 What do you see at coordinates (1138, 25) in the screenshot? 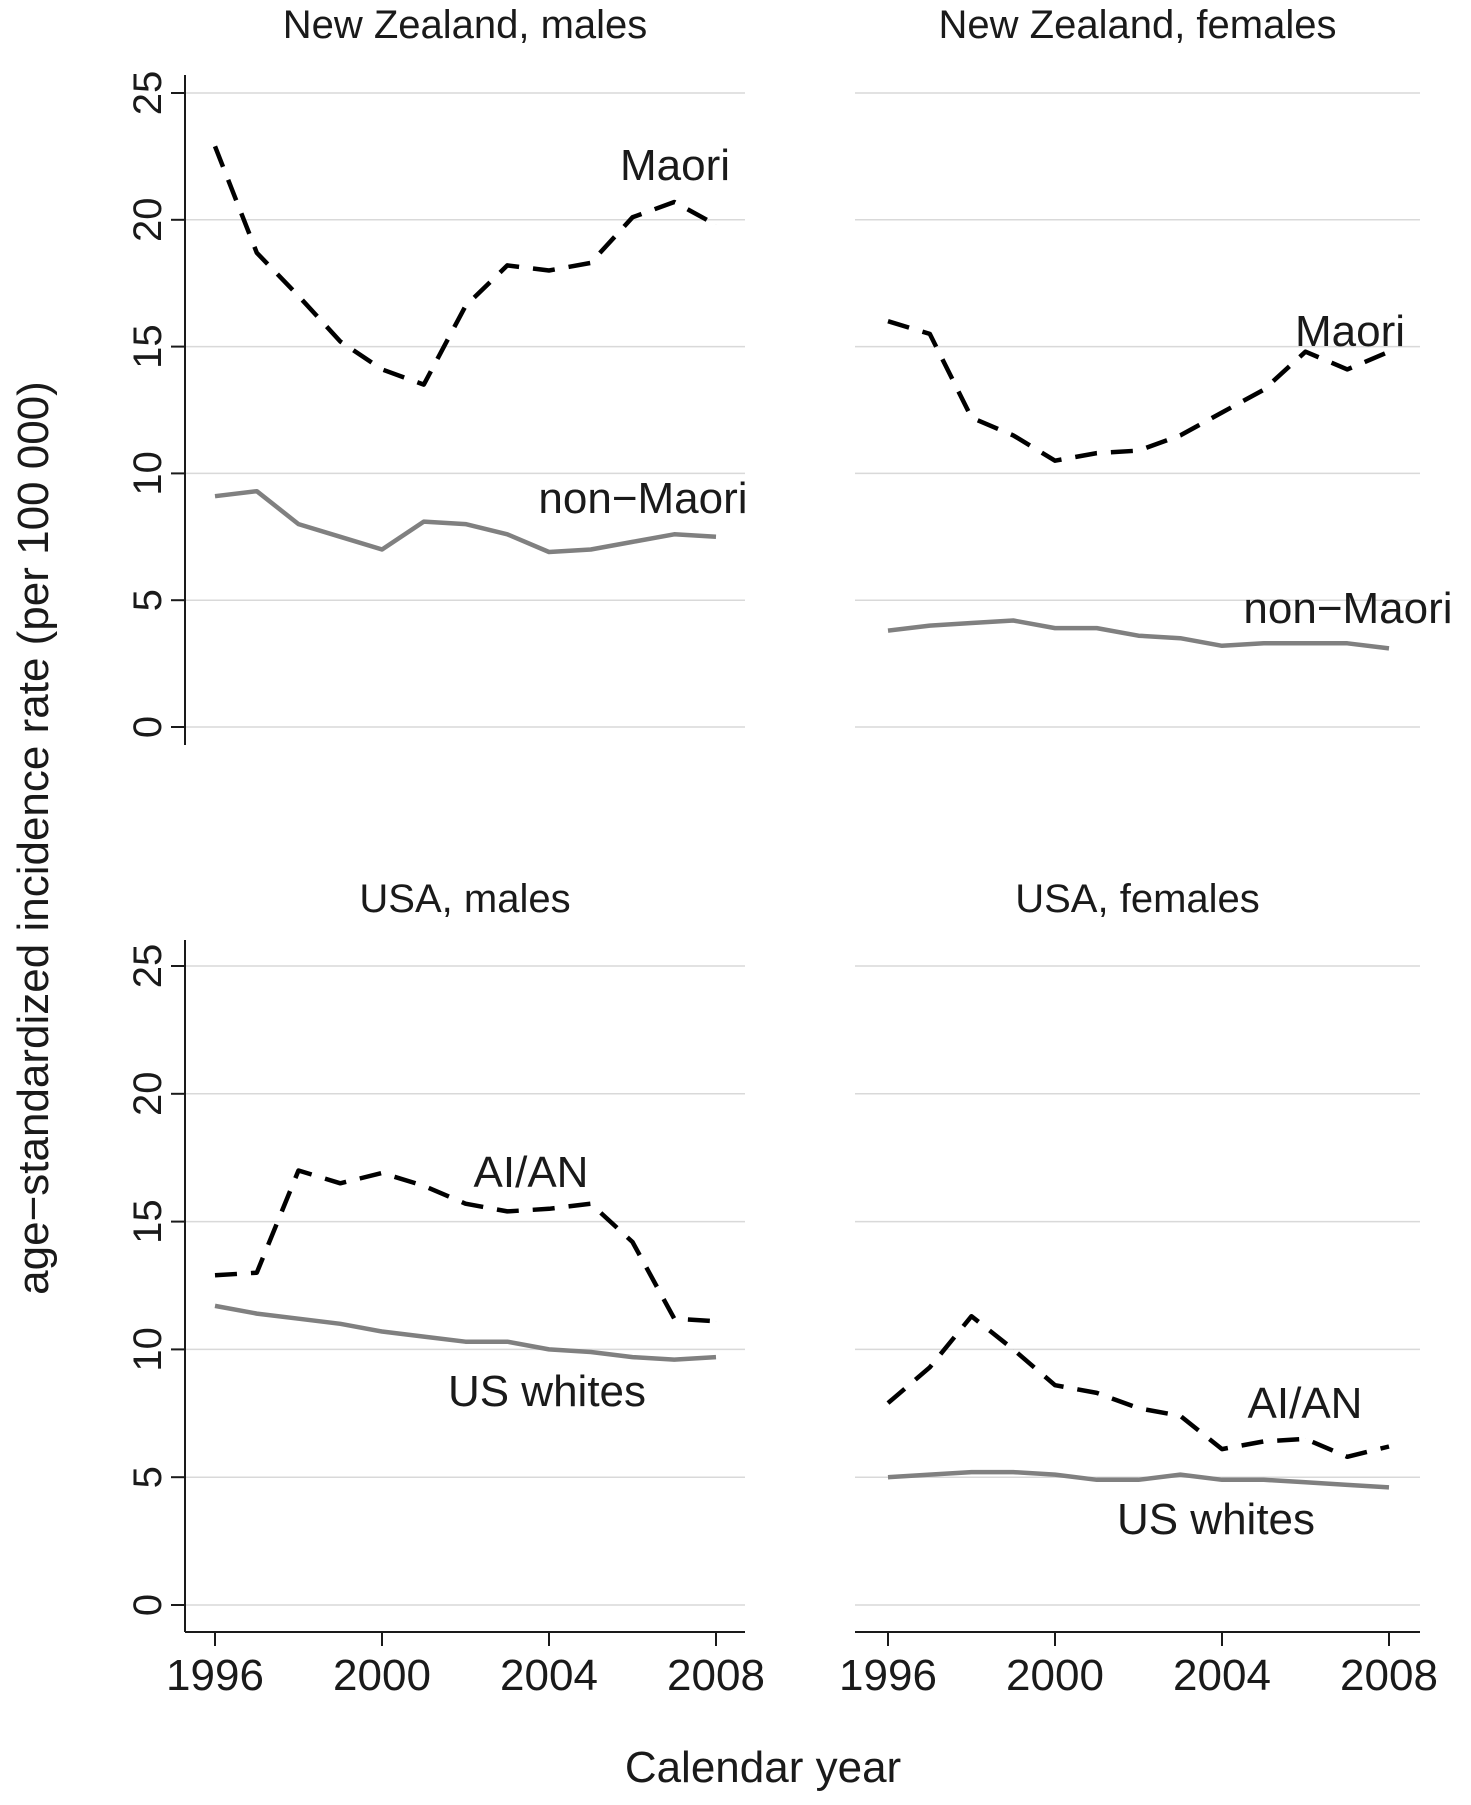
I see `panel-title: New Zealand, females` at bounding box center [1138, 25].